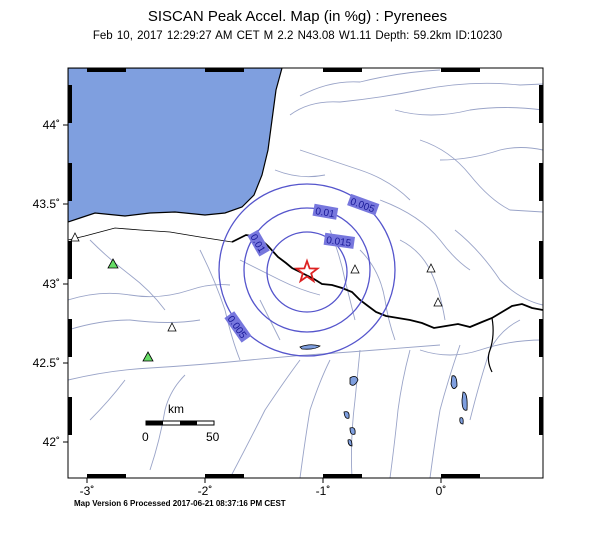 The width and height of the screenshot is (595, 543). What do you see at coordinates (323, 491) in the screenshot?
I see `lon-tick-label: -1˚` at bounding box center [323, 491].